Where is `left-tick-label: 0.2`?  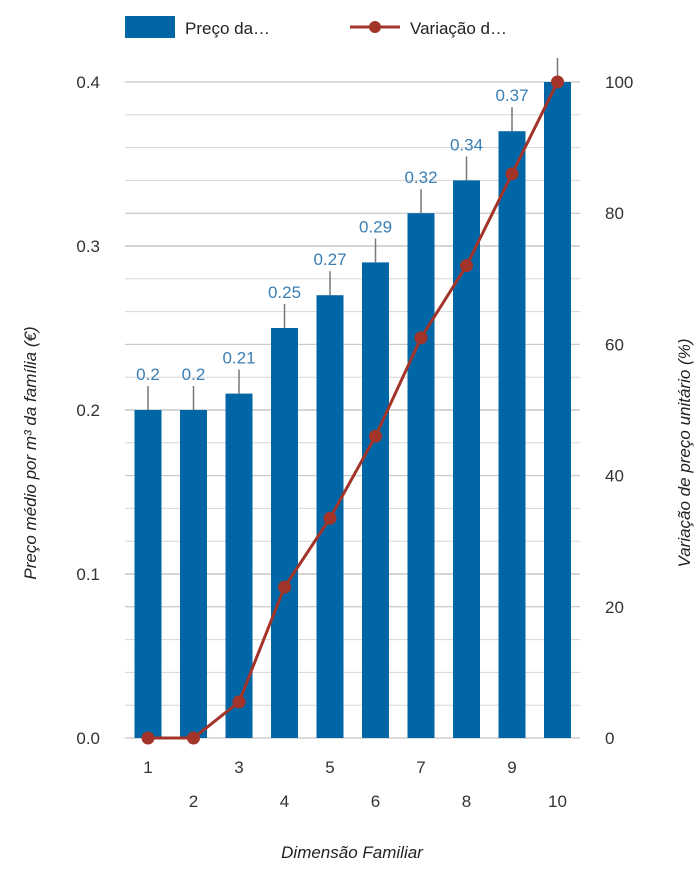
left-tick-label: 0.2 is located at coordinates (88, 410).